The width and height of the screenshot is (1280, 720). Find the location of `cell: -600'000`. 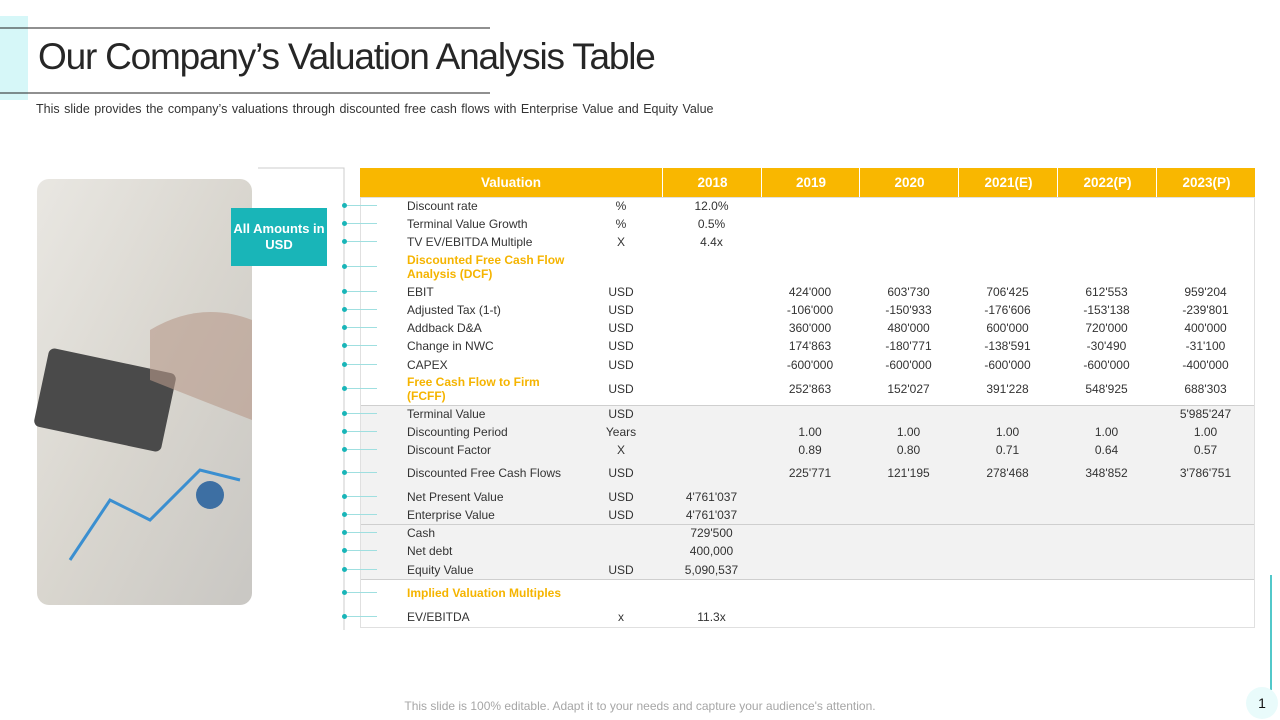

cell: -600'000 is located at coordinates (810, 365).